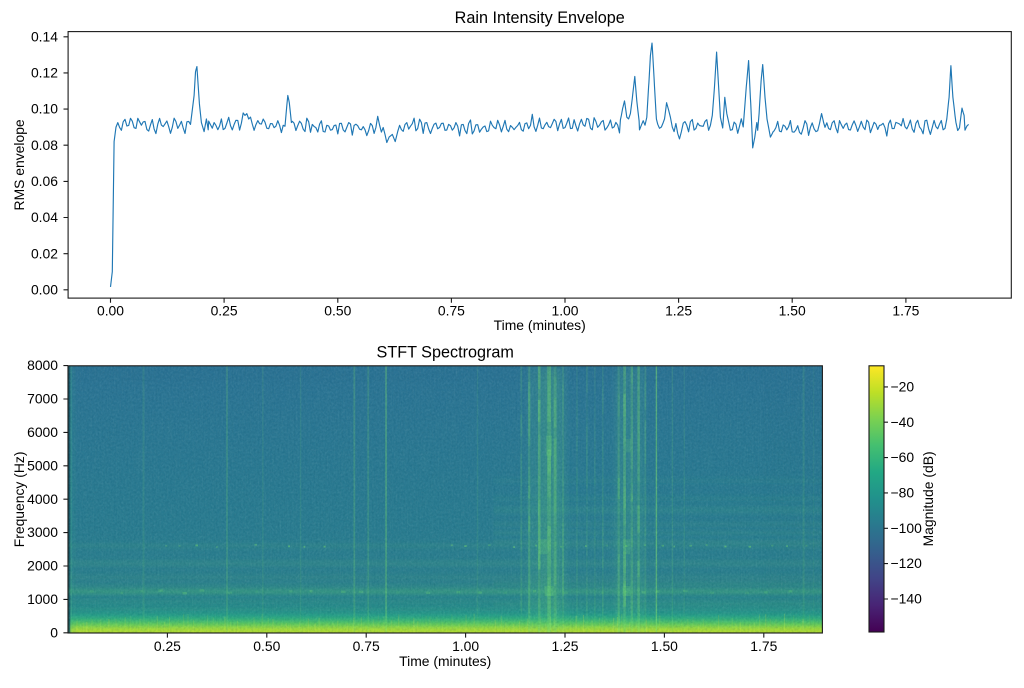 The width and height of the screenshot is (1024, 688). Describe the element at coordinates (42, 465) in the screenshot. I see `svg-text: 5000` at that location.